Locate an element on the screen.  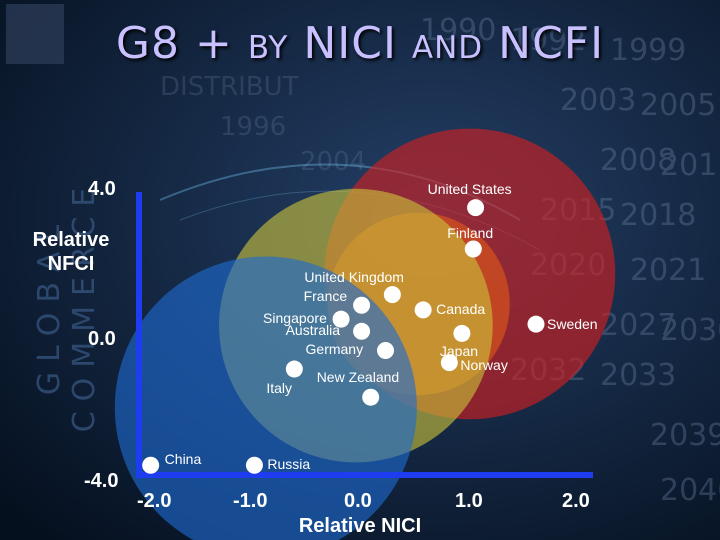
svg-text: 2033 is located at coordinates (638, 375).